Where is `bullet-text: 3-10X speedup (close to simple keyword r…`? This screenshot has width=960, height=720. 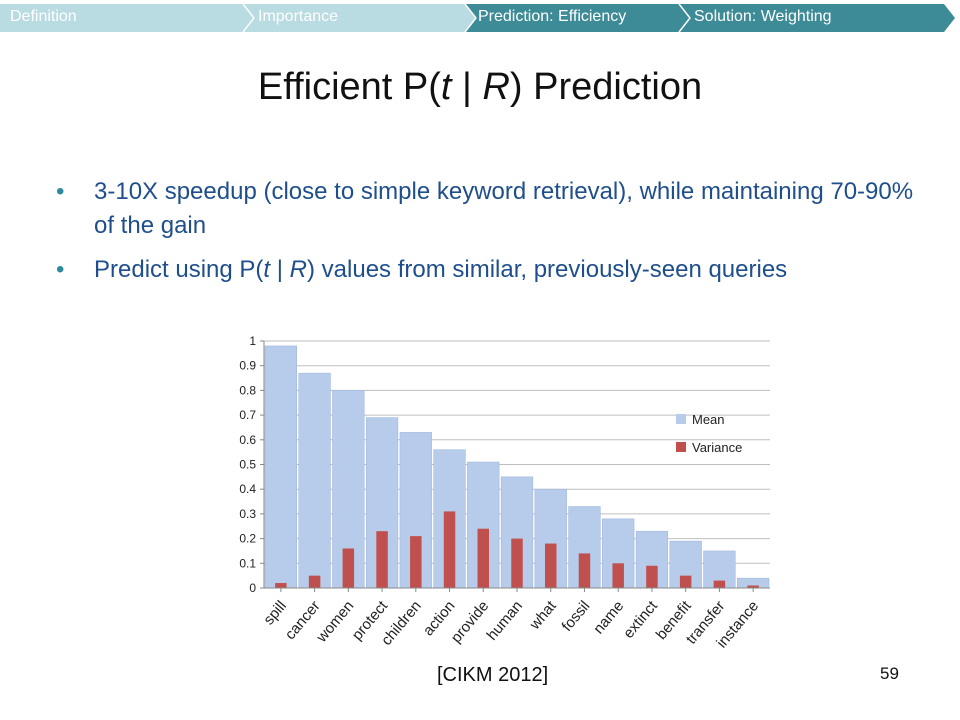 bullet-text: 3-10X speedup (close to simple keyword r… is located at coordinates (504, 208).